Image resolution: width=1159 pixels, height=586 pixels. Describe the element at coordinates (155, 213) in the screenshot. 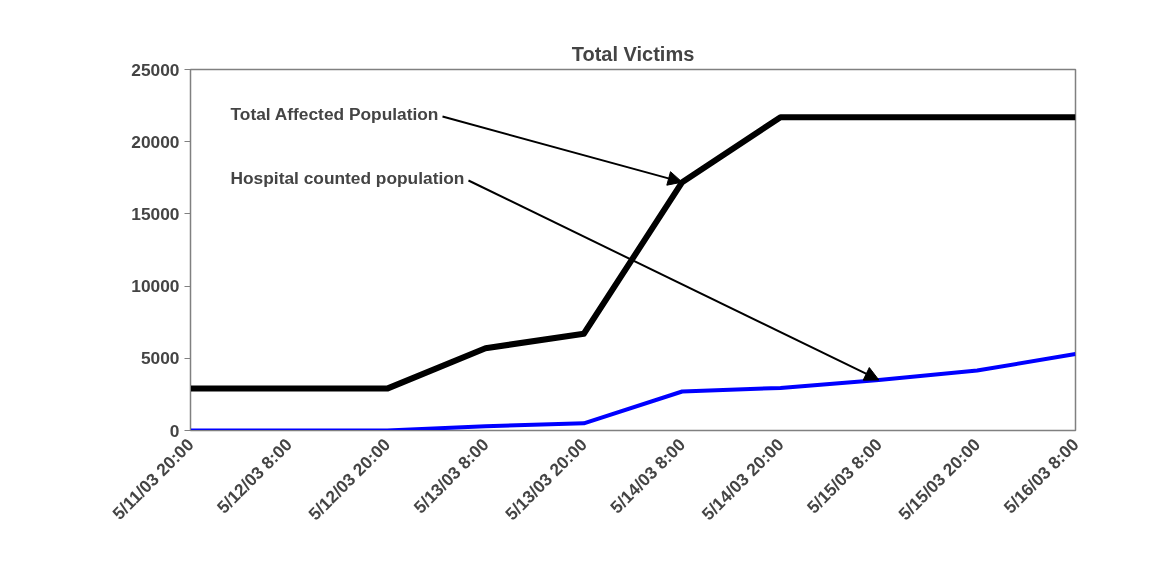

I see `y-tick-label: 15000` at that location.